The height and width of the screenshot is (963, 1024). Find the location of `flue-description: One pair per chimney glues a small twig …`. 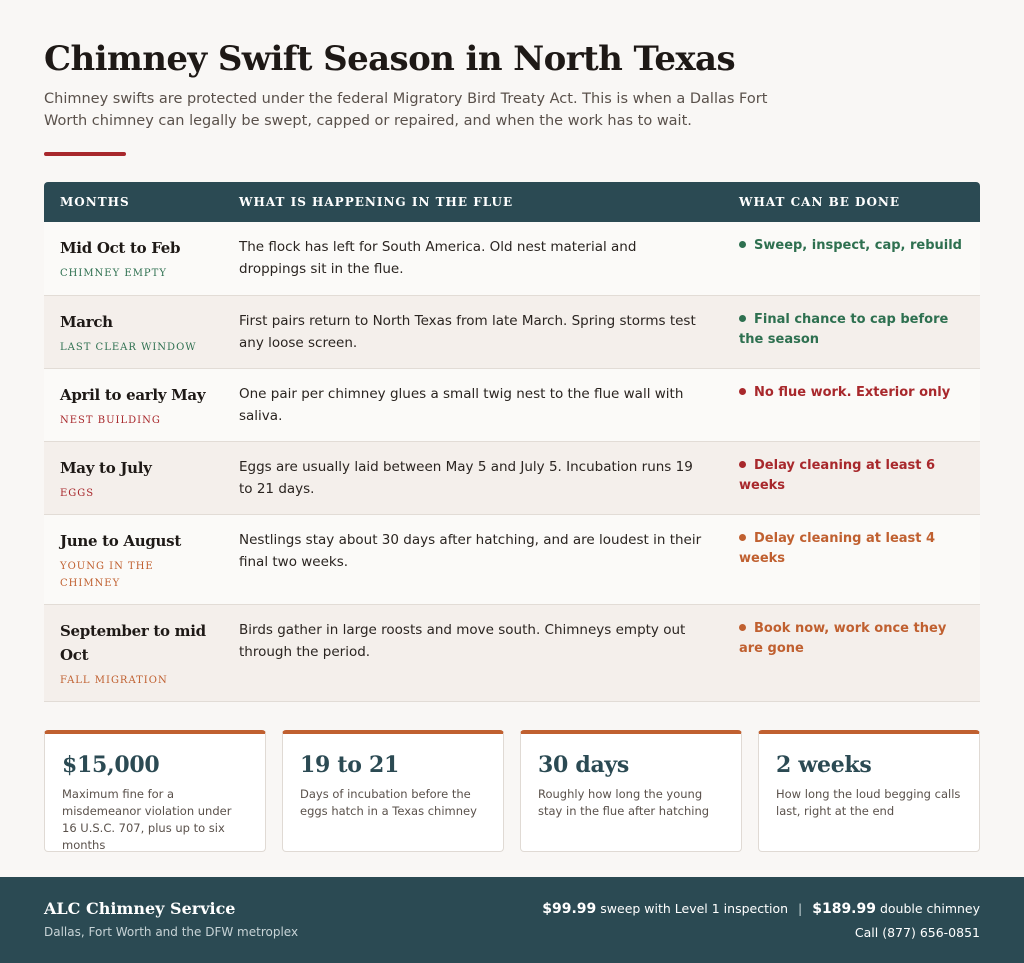

flue-description: One pair per chimney glues a small twig … is located at coordinates (461, 404).